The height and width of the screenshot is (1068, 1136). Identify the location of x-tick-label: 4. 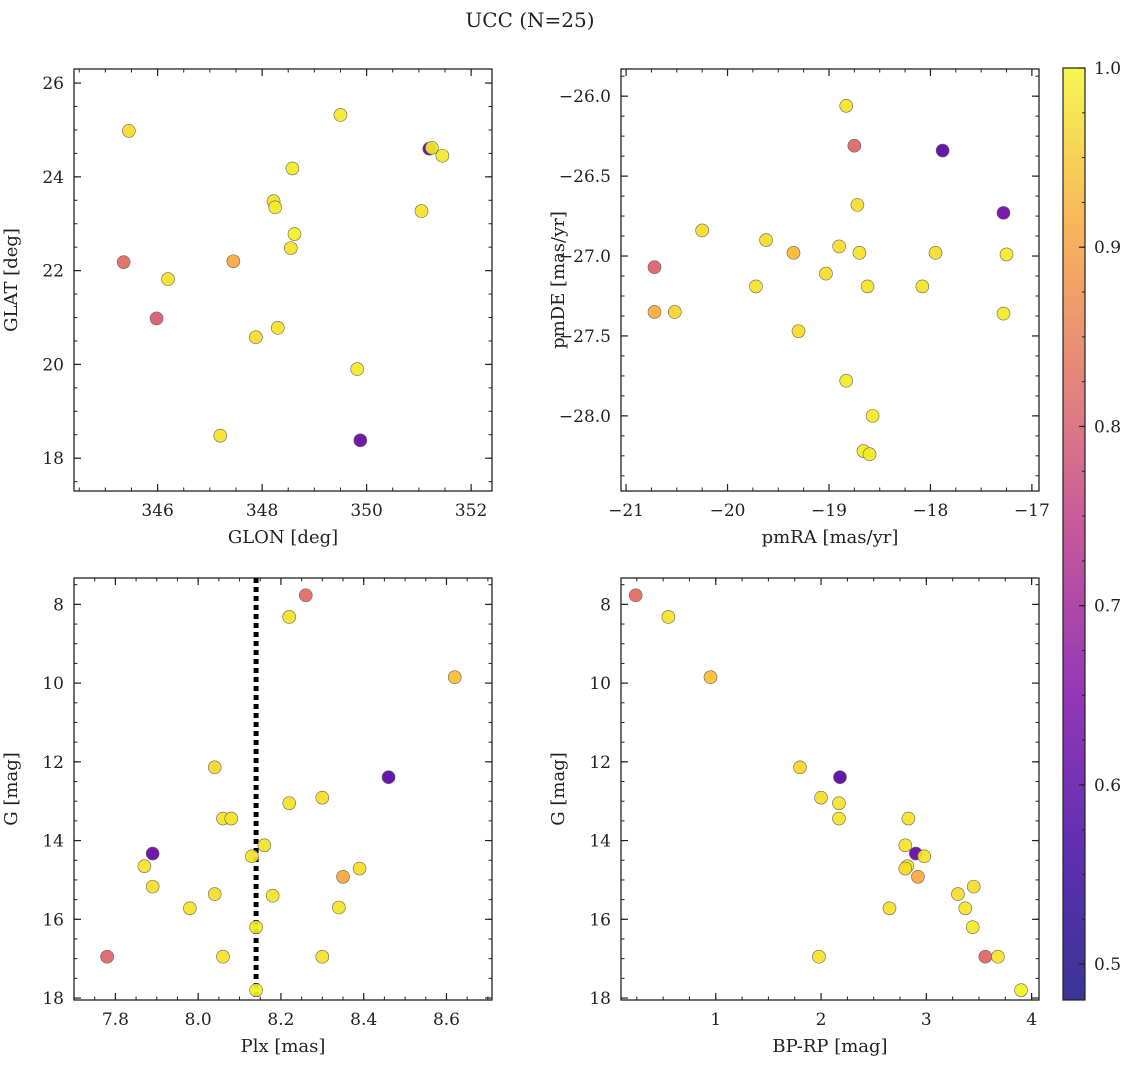
(1031, 1020).